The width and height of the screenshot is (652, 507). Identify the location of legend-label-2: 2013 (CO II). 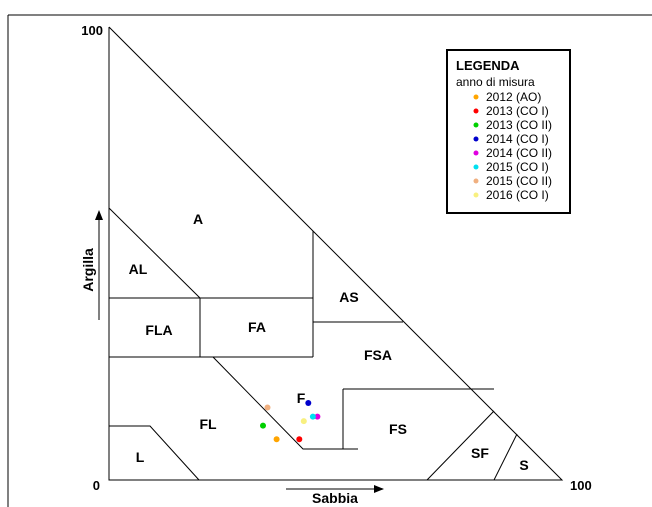
(519, 125).